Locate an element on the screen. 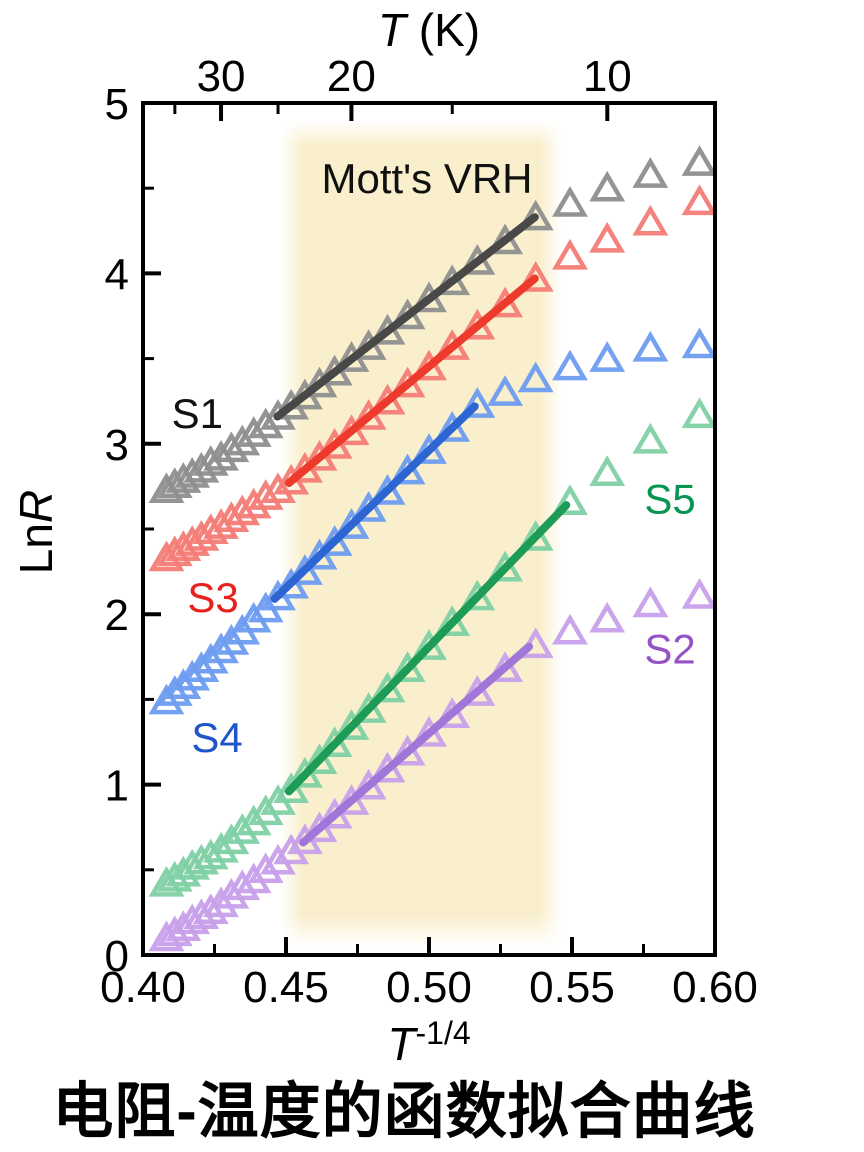 The width and height of the screenshot is (864, 1152). top-axis-ticks is located at coordinates (391, 112).